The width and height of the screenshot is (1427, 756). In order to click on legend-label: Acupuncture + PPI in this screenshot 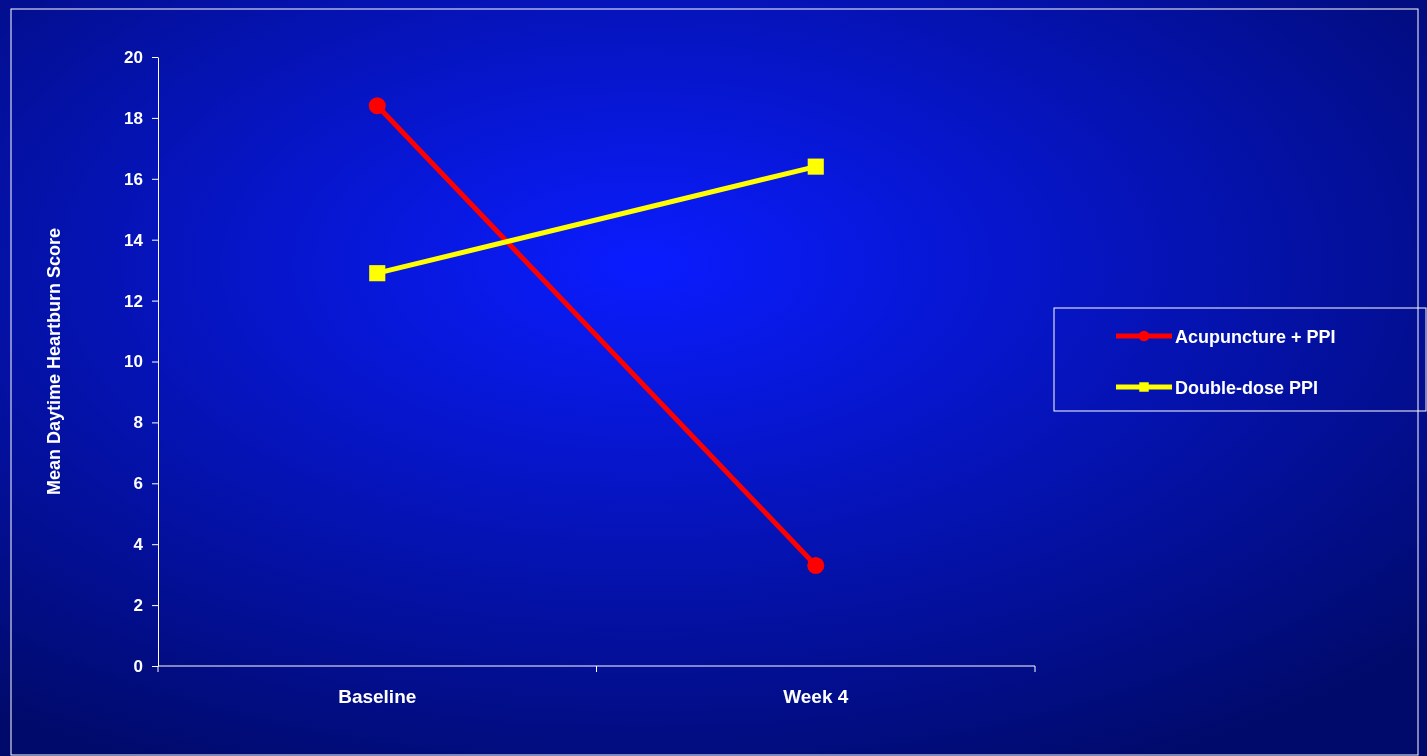, I will do `click(1255, 337)`.